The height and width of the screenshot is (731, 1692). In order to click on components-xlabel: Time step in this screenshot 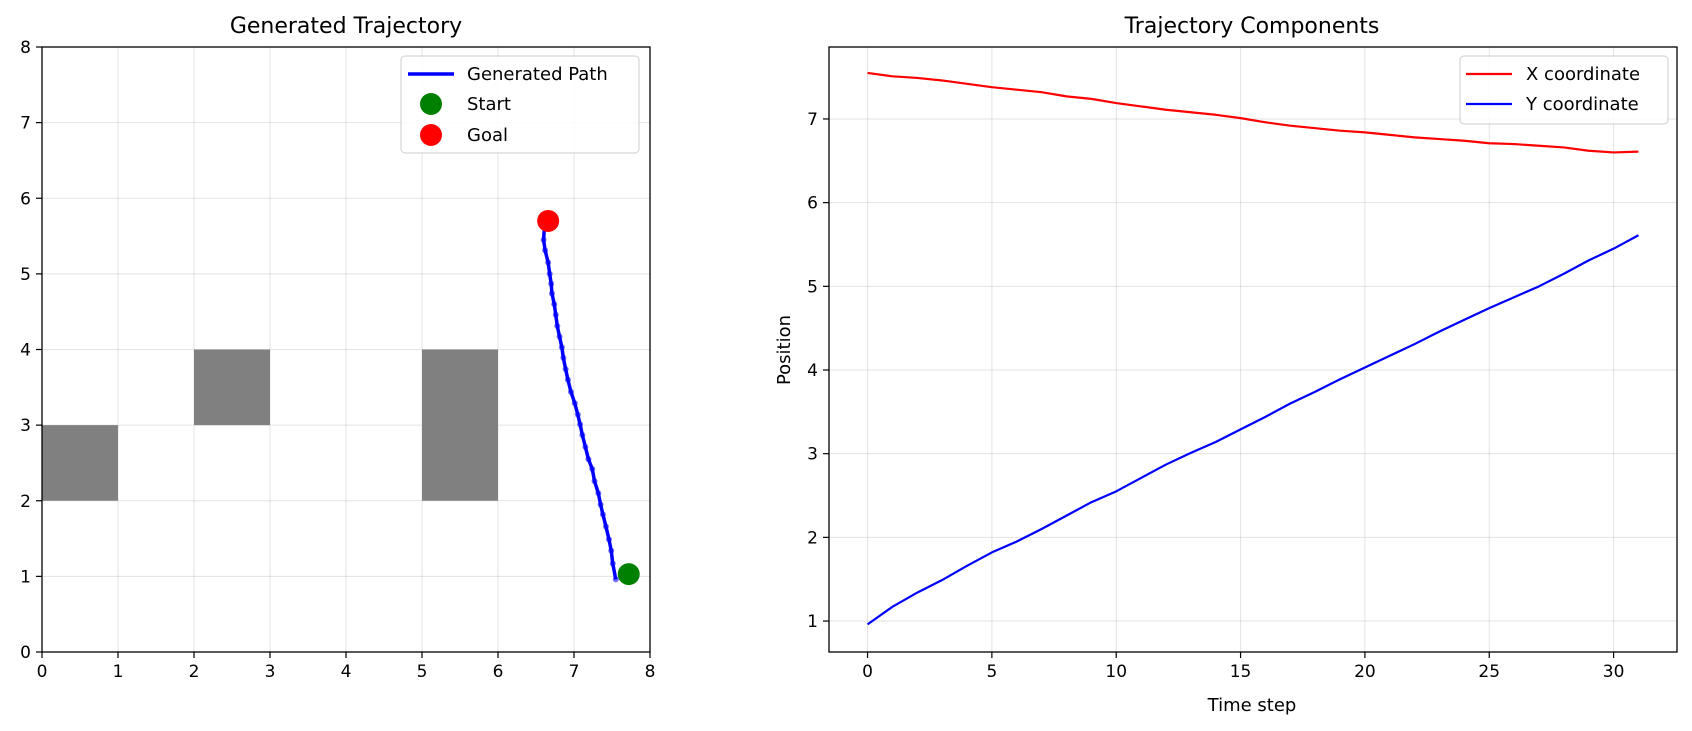, I will do `click(1252, 705)`.